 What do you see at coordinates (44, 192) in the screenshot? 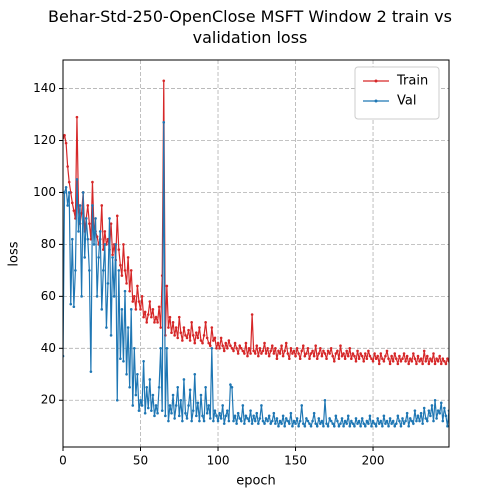
I see `y-tick-label: 100` at bounding box center [44, 192].